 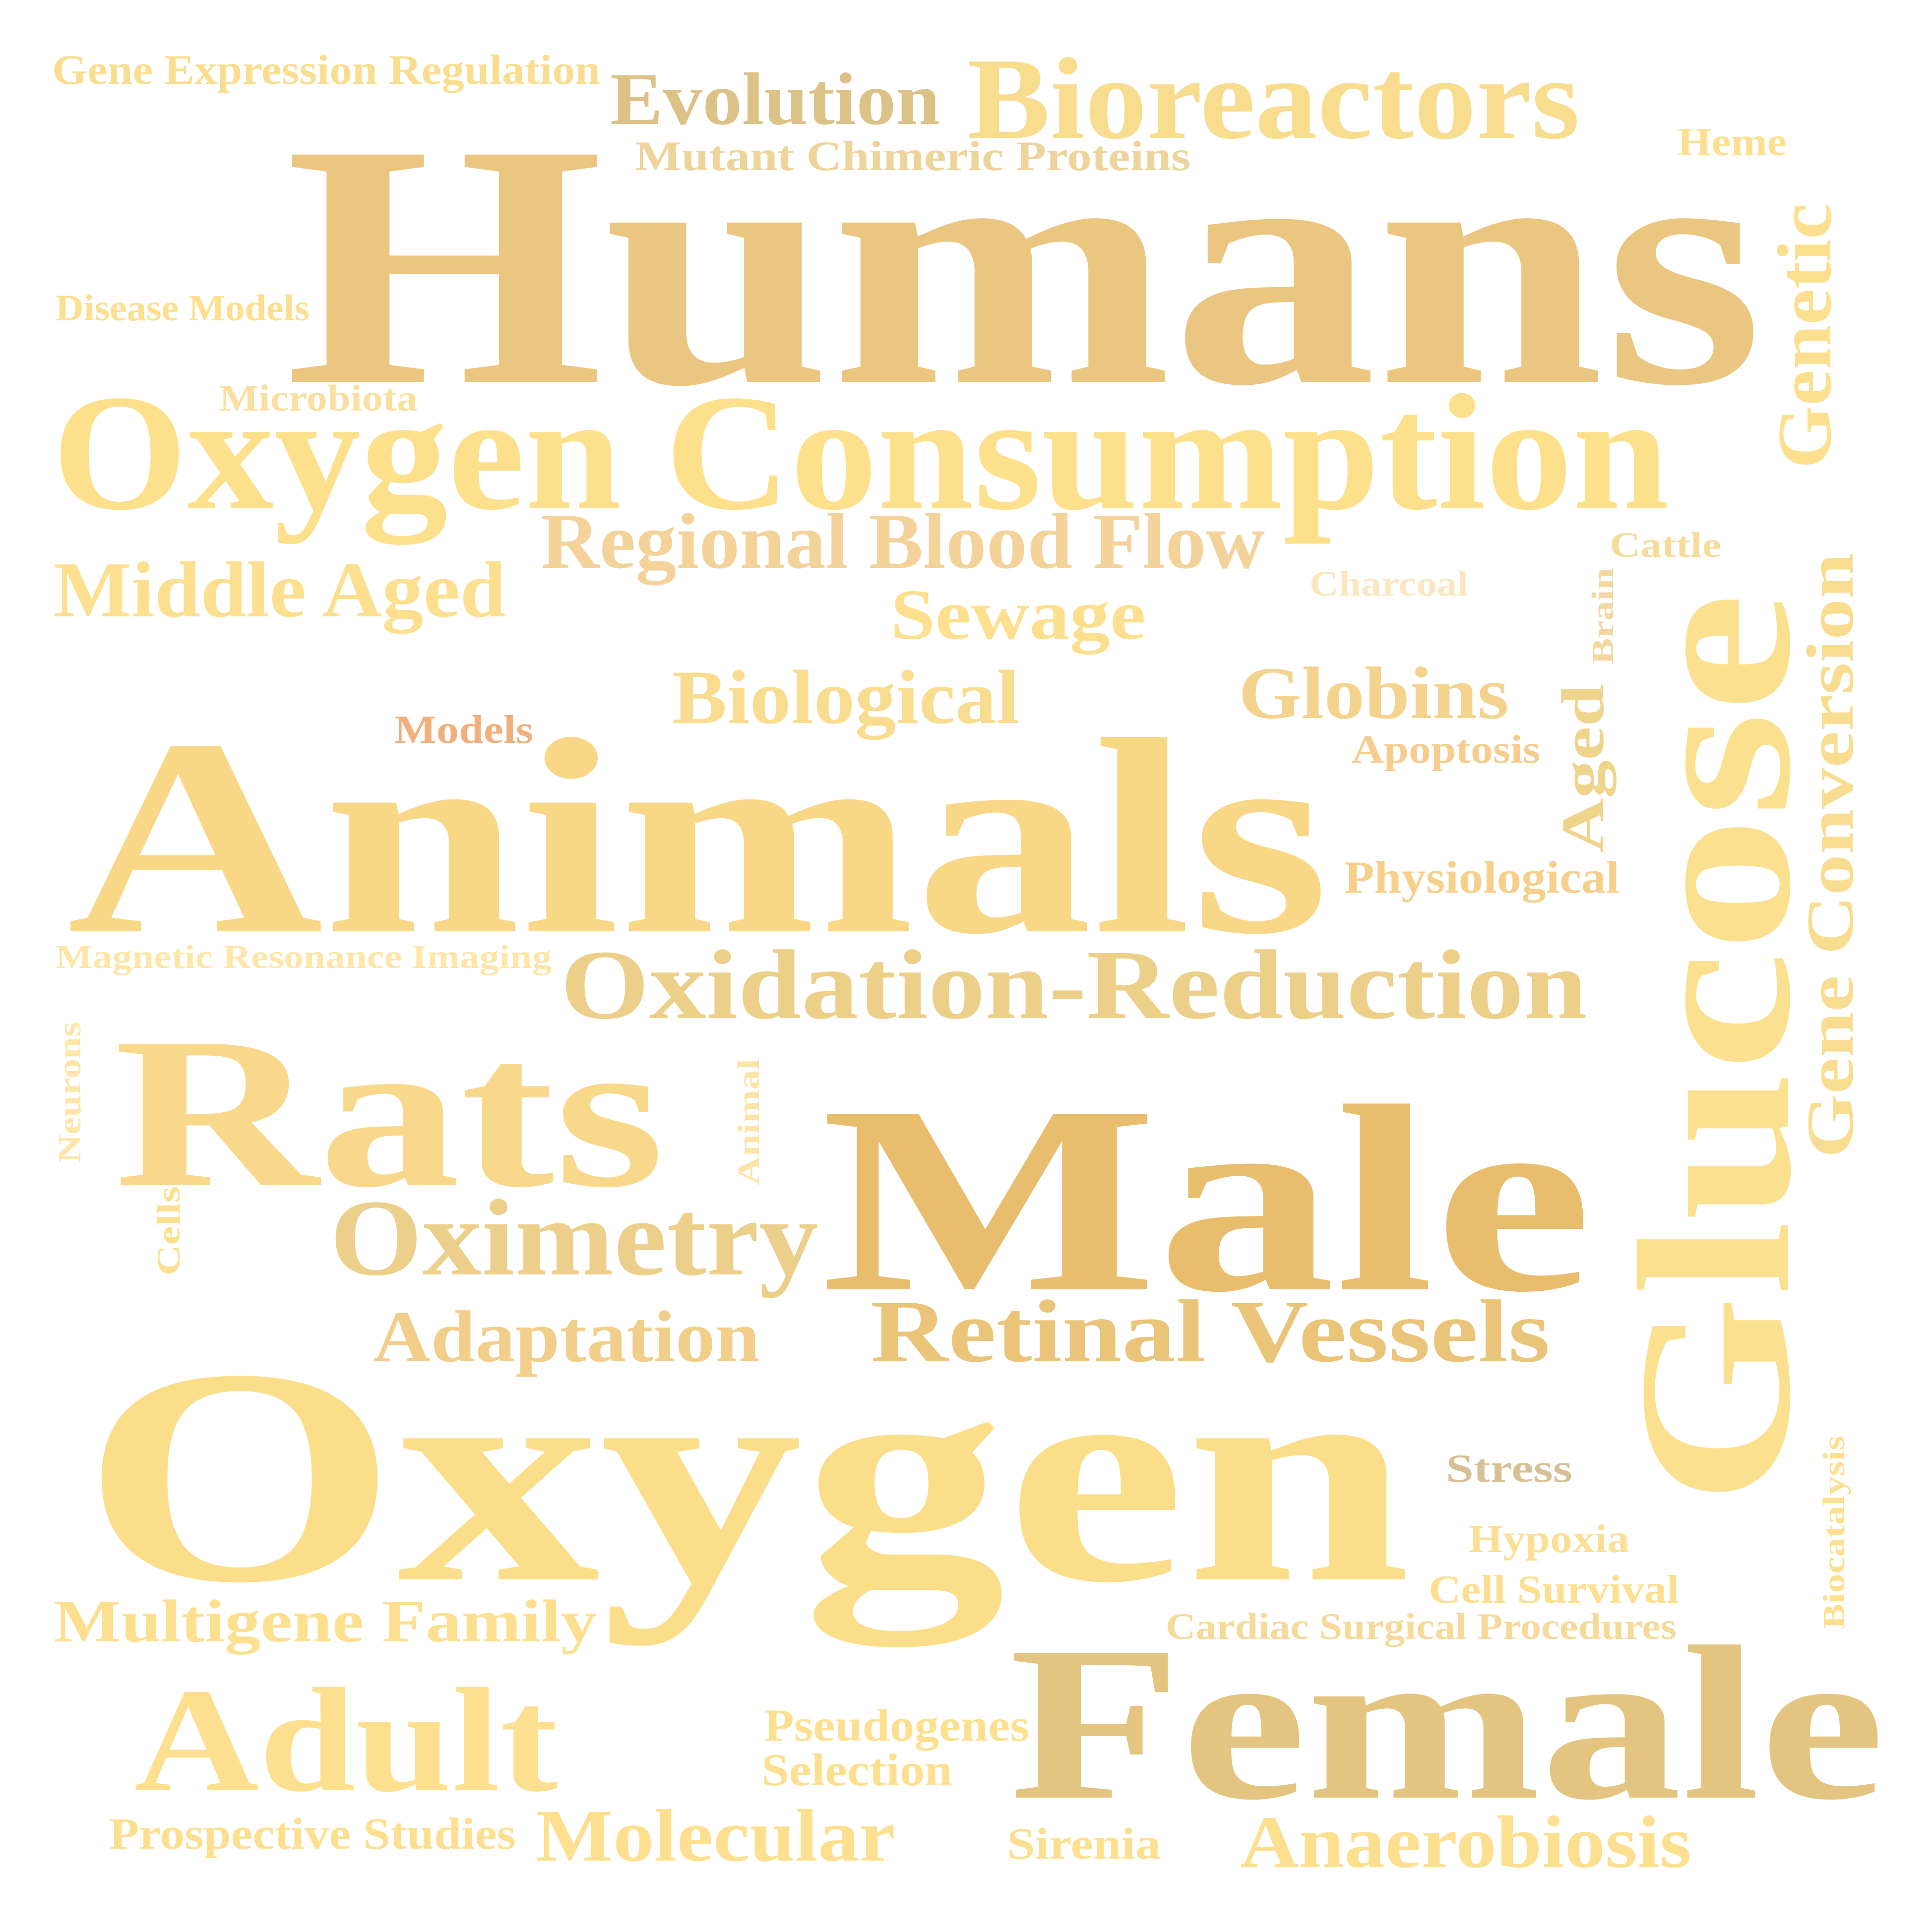 I want to click on word-animals: Animals, so click(x=698, y=837).